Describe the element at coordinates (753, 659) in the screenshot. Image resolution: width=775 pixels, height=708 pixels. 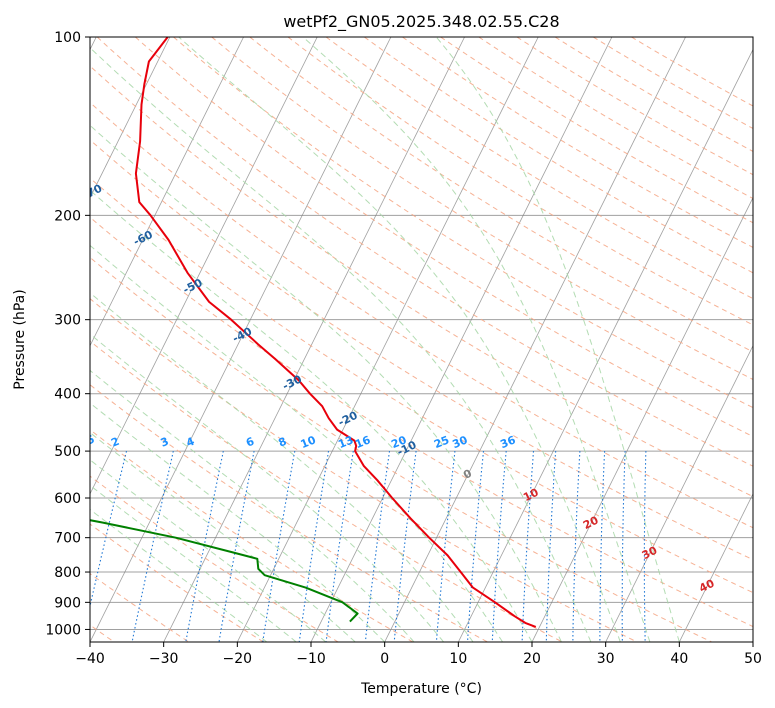
I see `x-tick-label: 50` at that location.